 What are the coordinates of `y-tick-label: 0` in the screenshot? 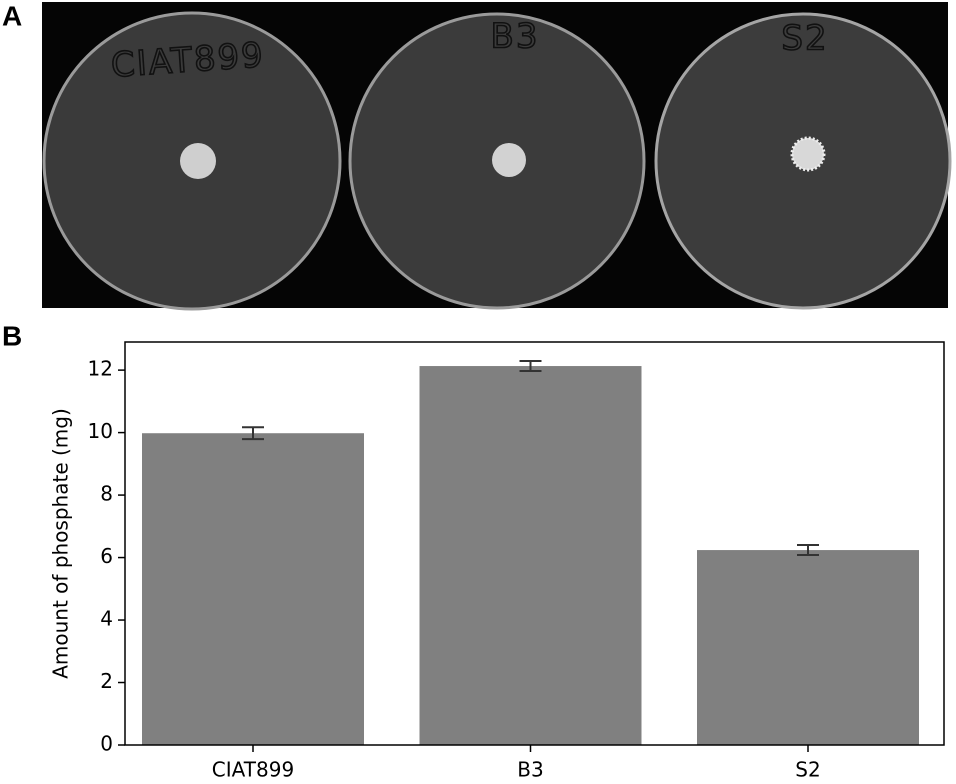 It's located at (106, 744).